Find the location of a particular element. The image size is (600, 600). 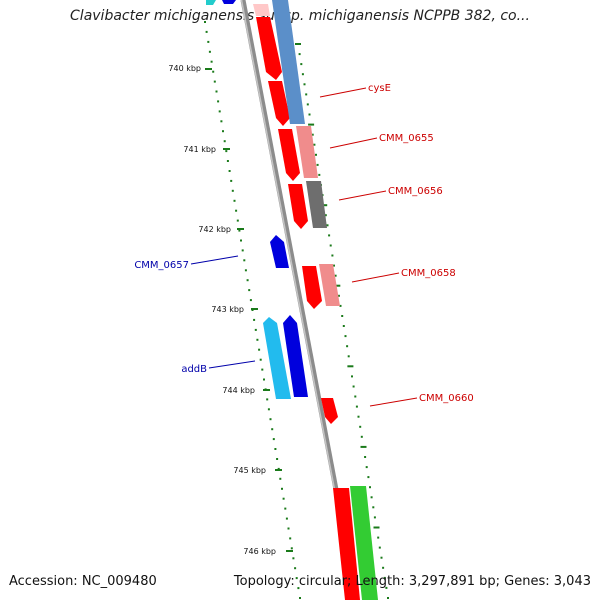

gene-block-cysE is located at coordinates (288, 62).